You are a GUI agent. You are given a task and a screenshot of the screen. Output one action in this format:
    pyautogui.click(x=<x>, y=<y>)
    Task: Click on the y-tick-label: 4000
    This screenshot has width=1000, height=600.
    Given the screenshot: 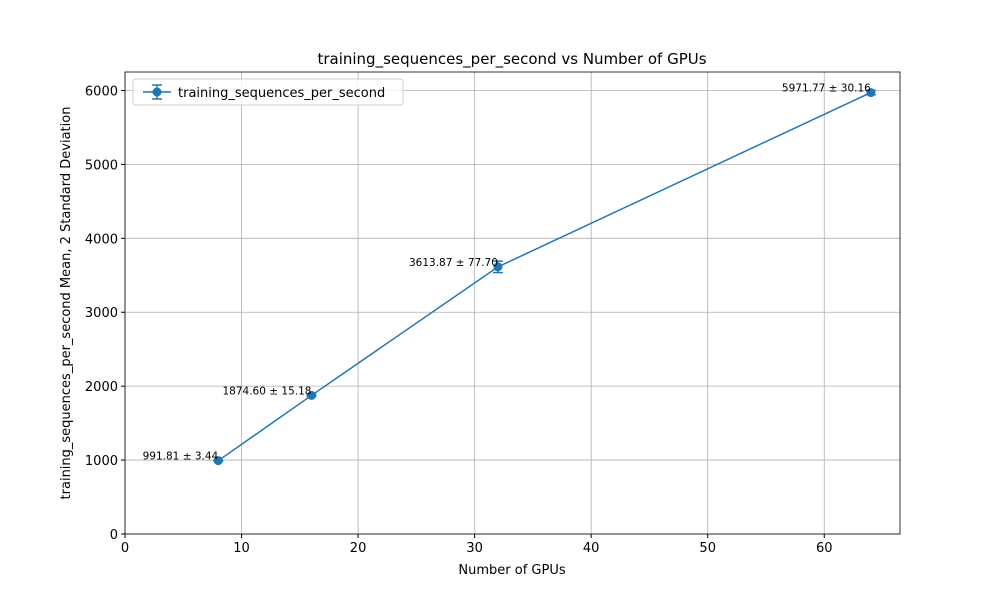 What is the action you would take?
    pyautogui.click(x=101, y=239)
    